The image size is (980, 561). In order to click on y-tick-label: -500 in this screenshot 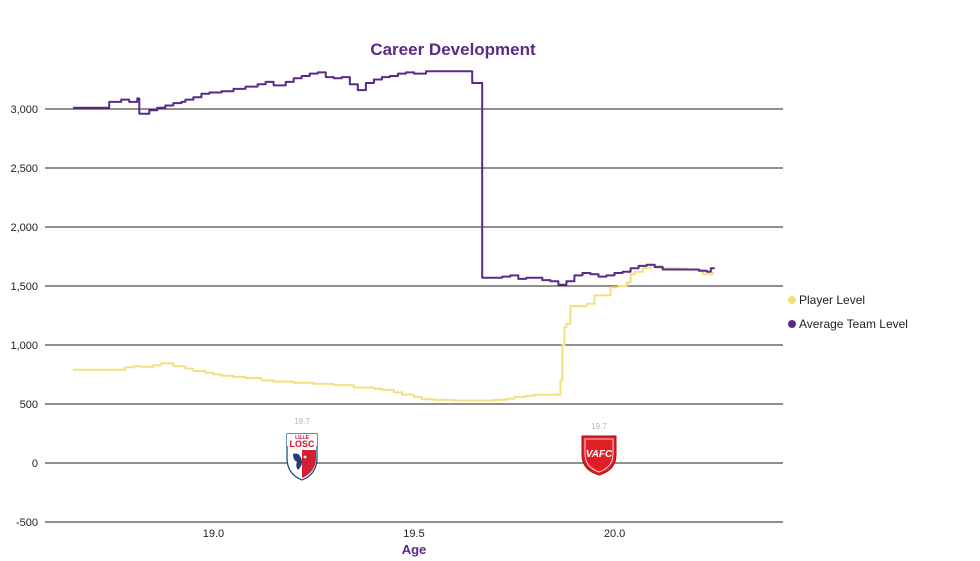, I will do `click(27, 523)`.